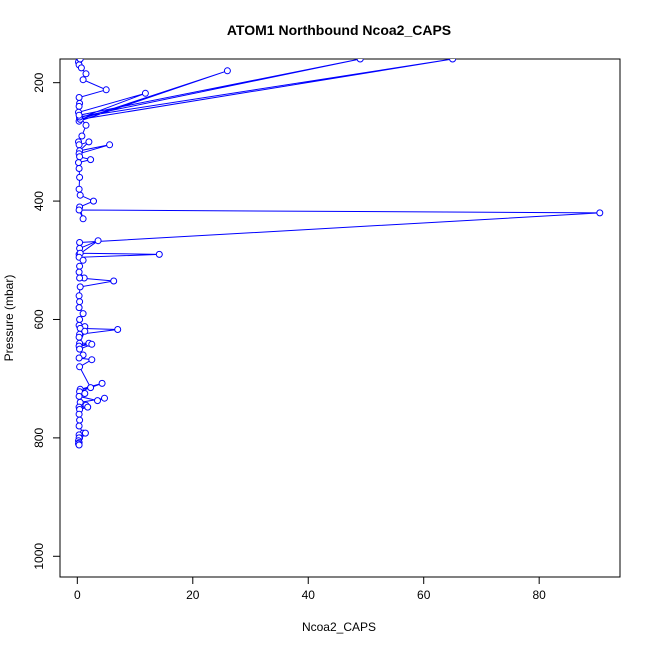 The height and width of the screenshot is (650, 650). Describe the element at coordinates (339, 627) in the screenshot. I see `x-axis-label: Ncoa2_CAPS` at that location.